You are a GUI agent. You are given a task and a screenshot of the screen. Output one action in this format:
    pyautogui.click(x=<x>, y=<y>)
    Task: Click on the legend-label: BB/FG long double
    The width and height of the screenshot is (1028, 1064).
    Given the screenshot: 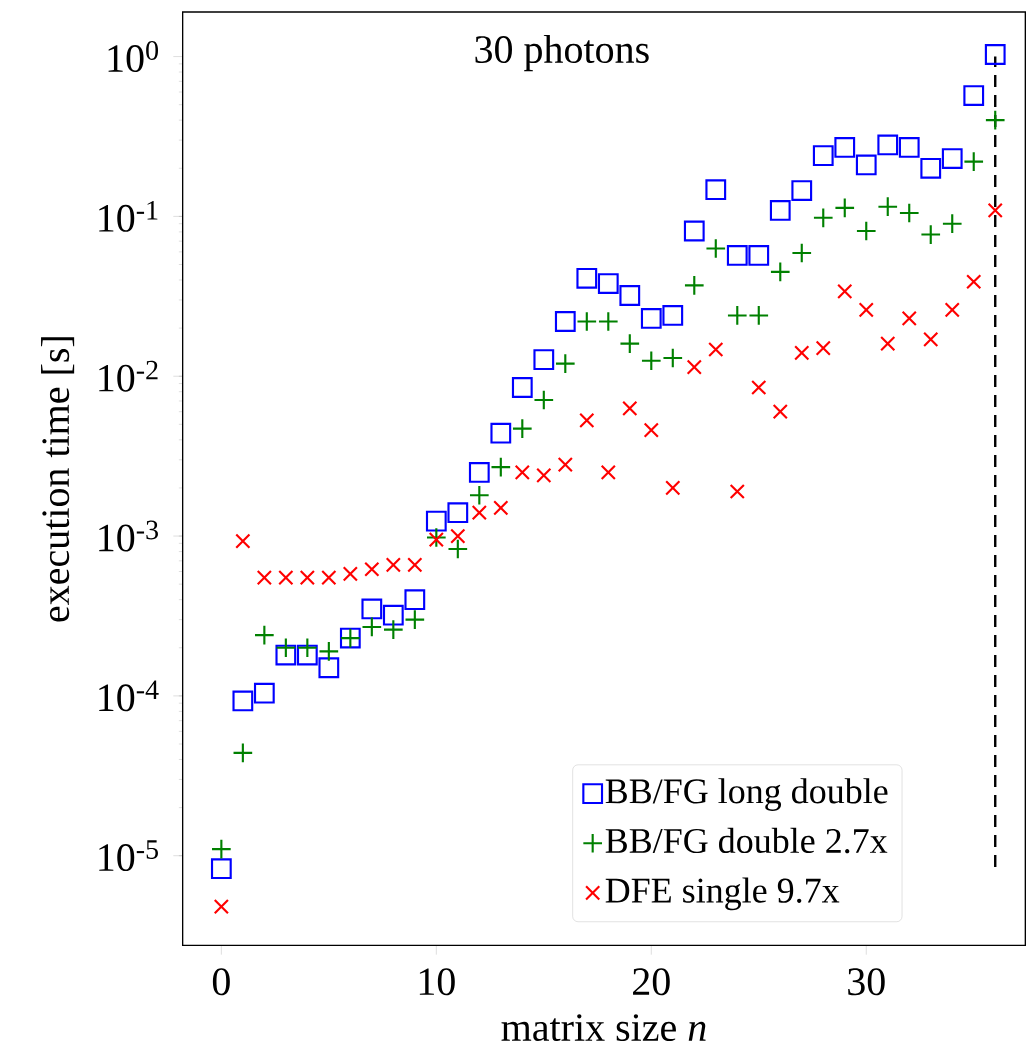 What is the action you would take?
    pyautogui.click(x=746, y=794)
    